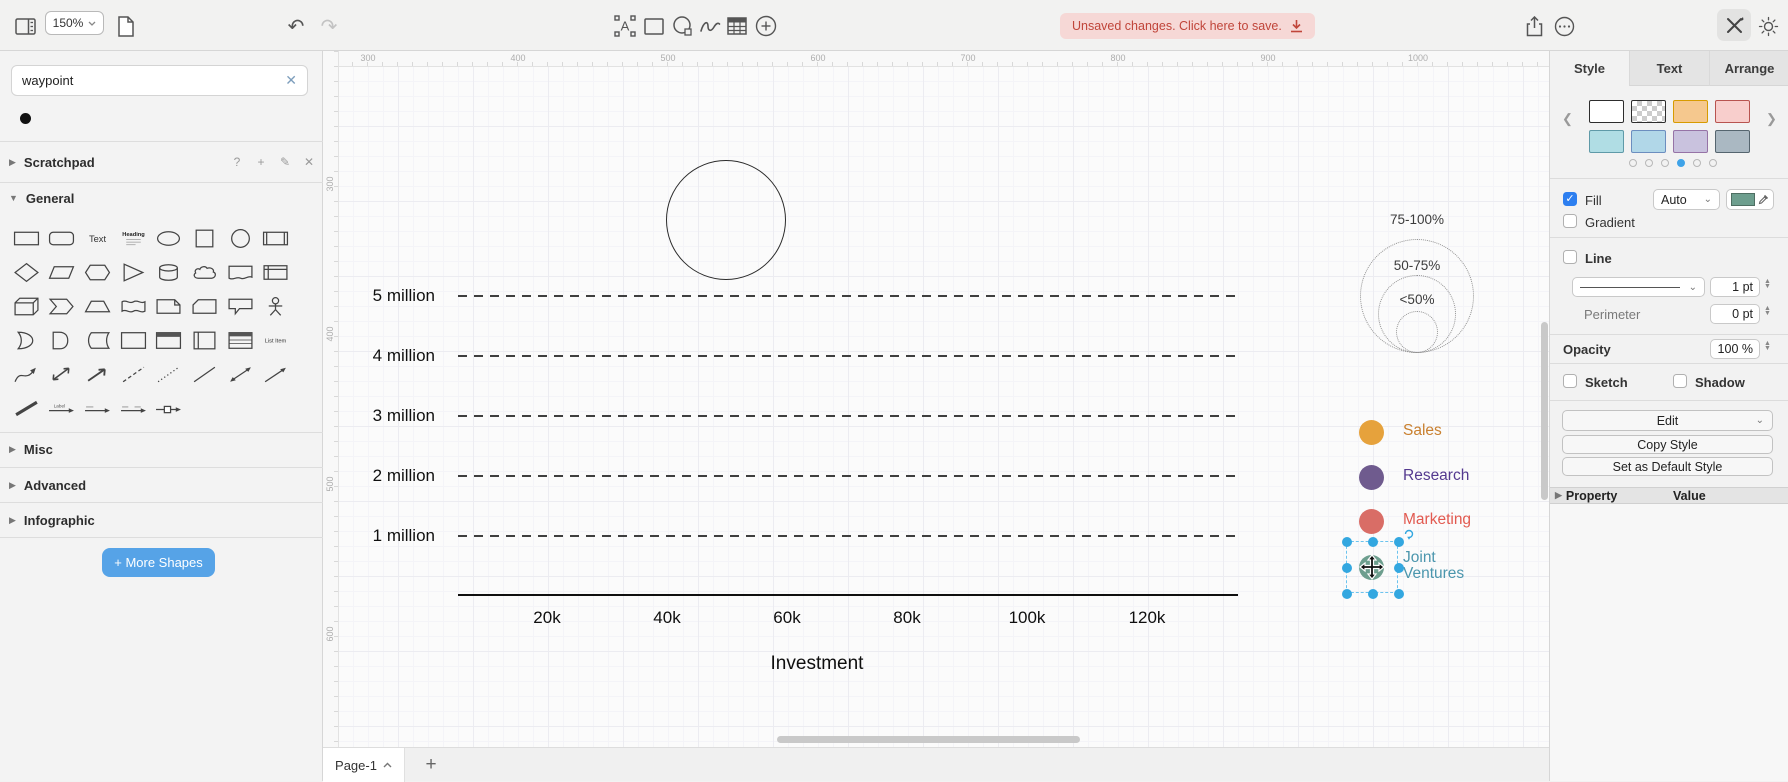 The image size is (1788, 782). What do you see at coordinates (1748, 68) in the screenshot?
I see `tab-arrange: Arrange` at bounding box center [1748, 68].